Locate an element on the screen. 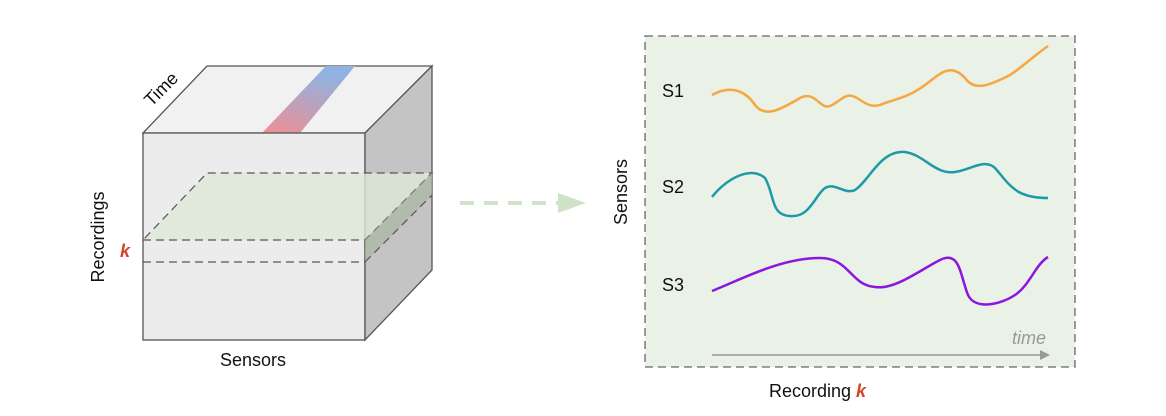 The image size is (1166, 416). slice-side is located at coordinates (398, 217).